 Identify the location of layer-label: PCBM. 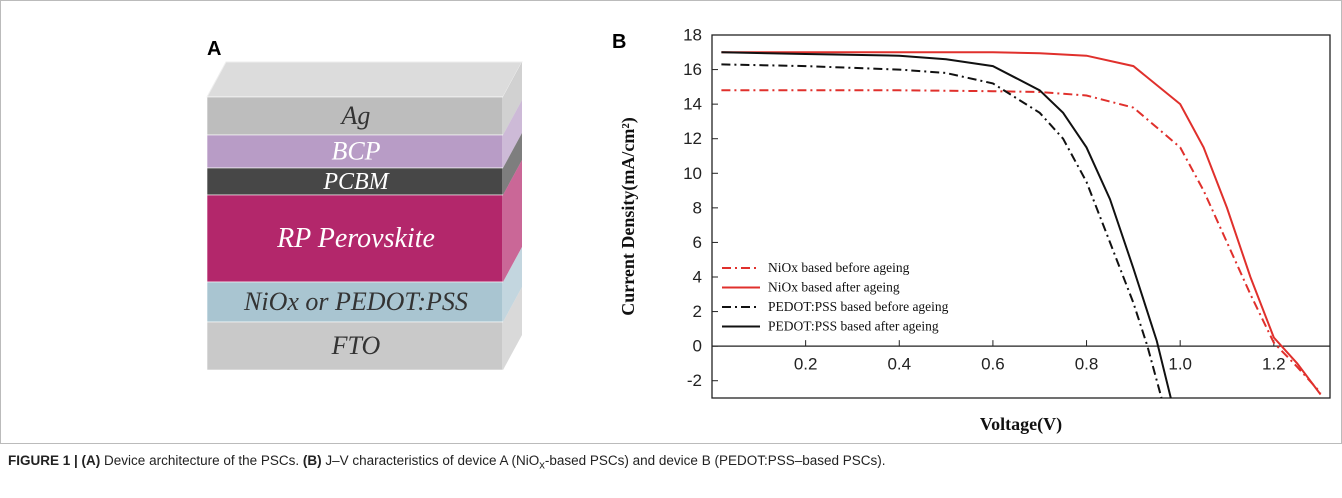
(356, 182).